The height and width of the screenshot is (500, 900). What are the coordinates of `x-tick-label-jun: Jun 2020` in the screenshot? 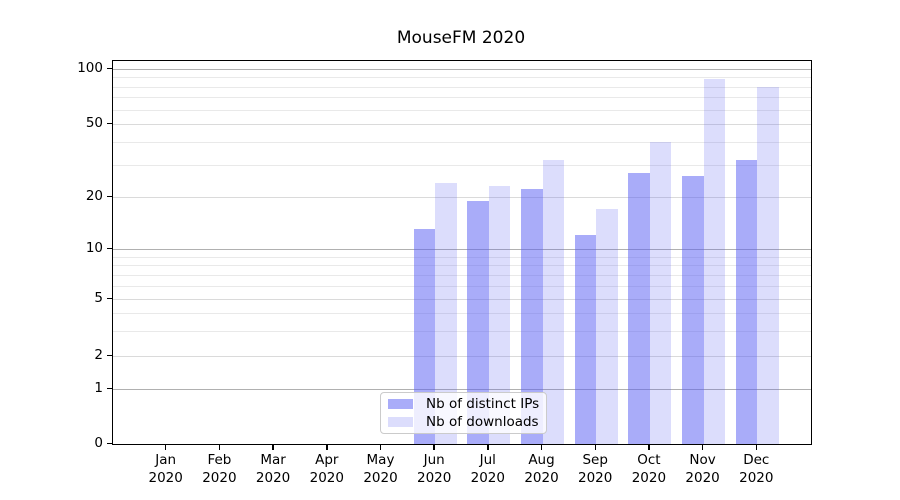 It's located at (434, 469).